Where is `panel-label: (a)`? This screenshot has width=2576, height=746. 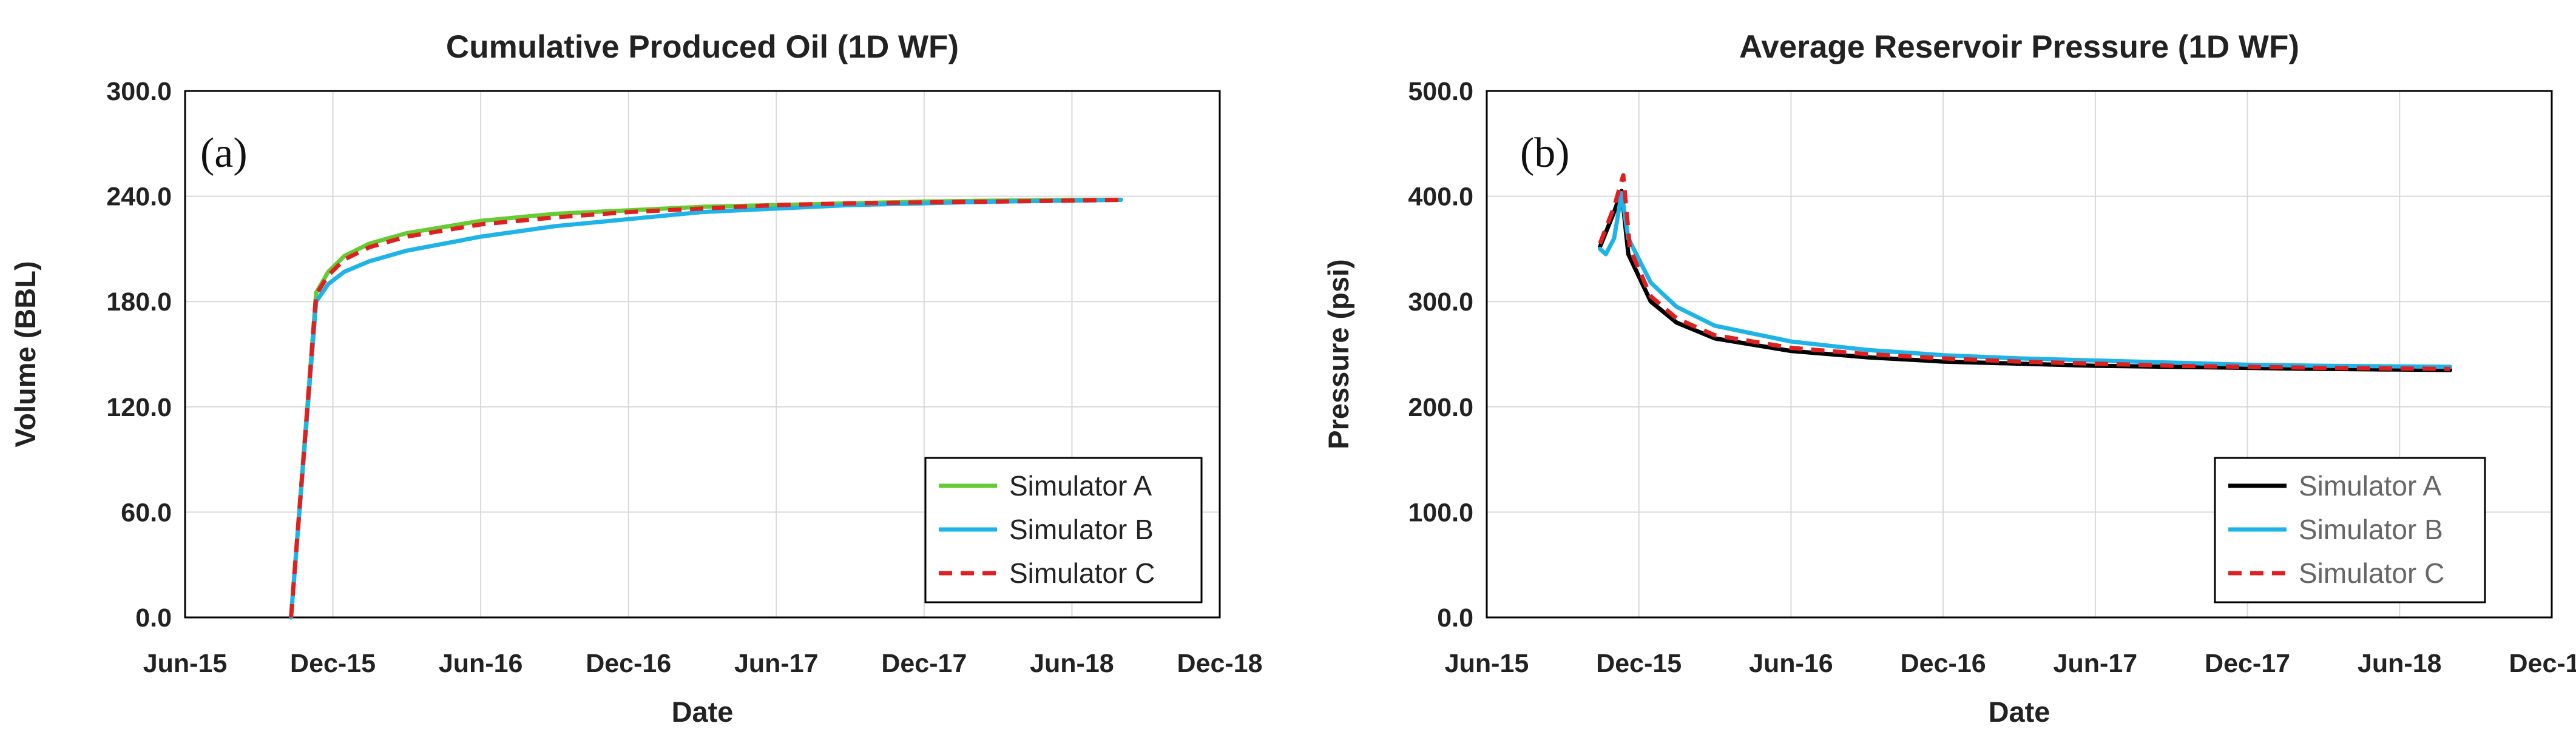
panel-label: (a) is located at coordinates (224, 153).